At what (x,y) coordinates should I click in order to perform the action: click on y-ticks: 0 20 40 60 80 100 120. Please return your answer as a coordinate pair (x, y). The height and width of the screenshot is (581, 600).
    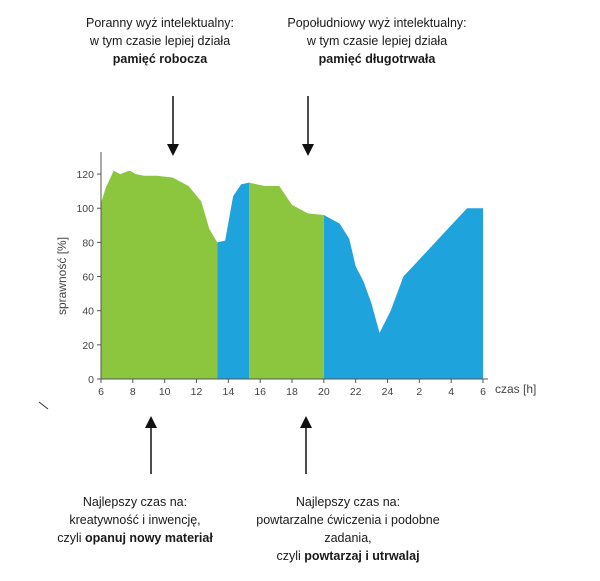
    Looking at the image, I should click on (88, 277).